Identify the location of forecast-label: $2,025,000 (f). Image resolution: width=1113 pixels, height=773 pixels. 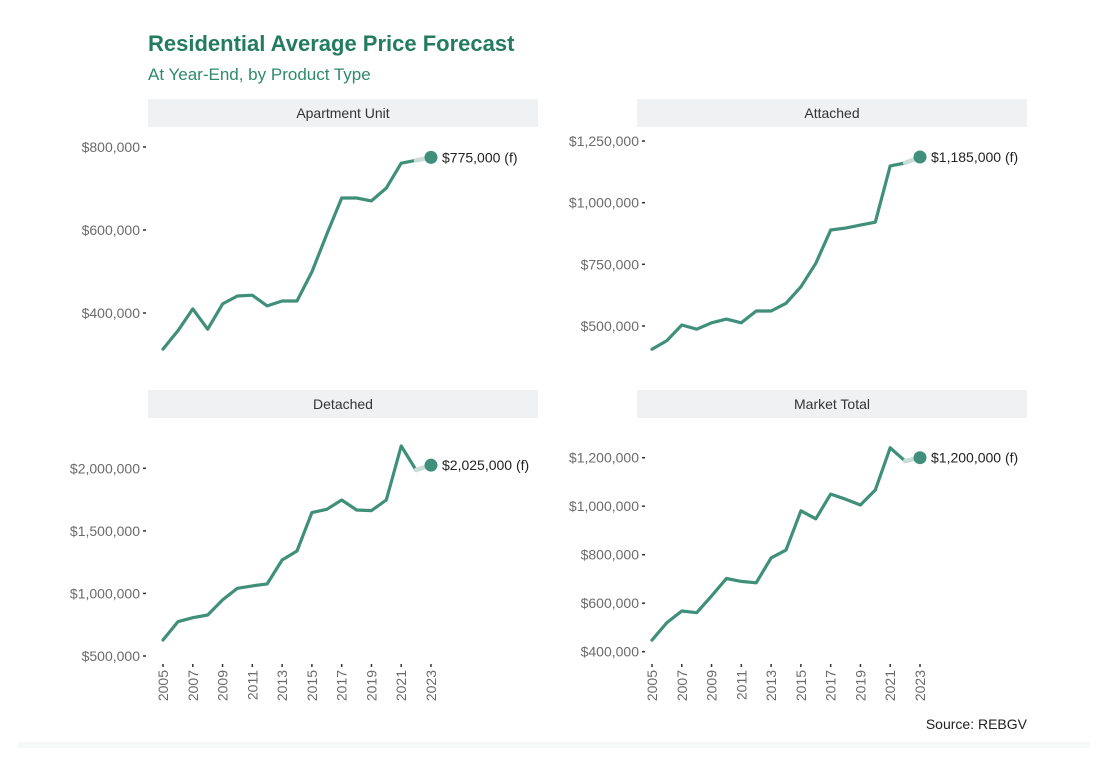
(485, 465).